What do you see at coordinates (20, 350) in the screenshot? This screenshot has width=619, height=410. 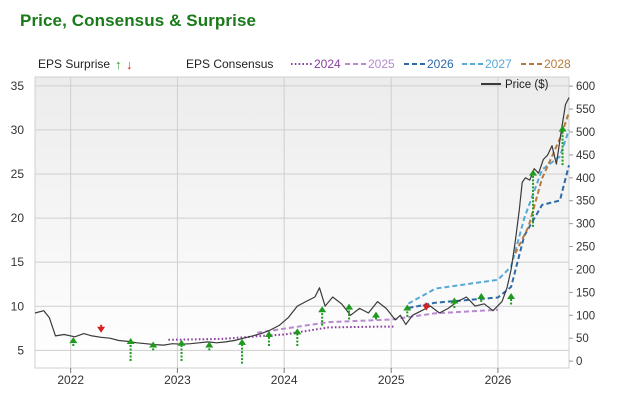 I see `y-left-tick-label: 5` at bounding box center [20, 350].